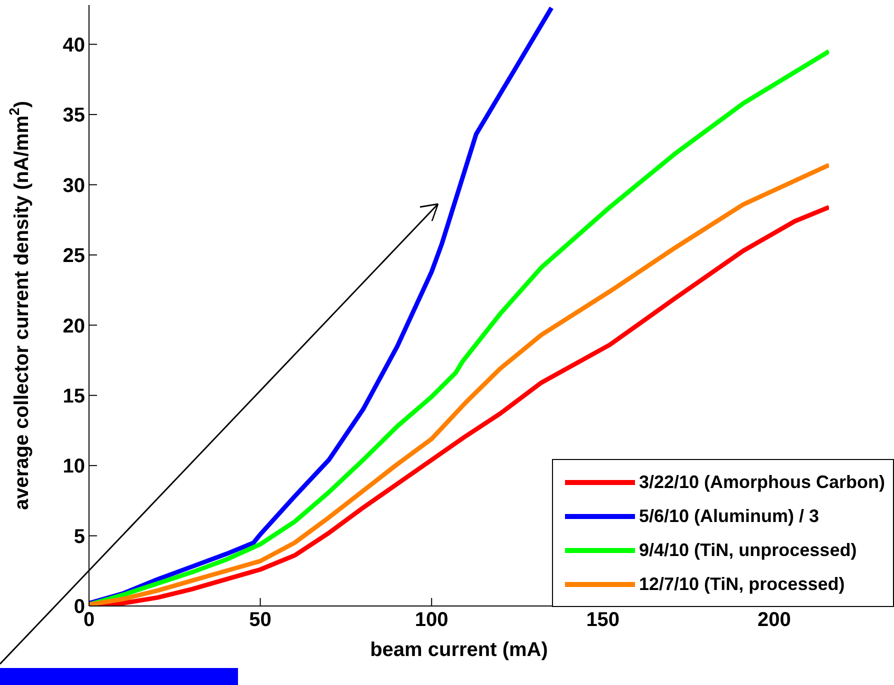  I want to click on y-tick-label: 30, so click(73, 185).